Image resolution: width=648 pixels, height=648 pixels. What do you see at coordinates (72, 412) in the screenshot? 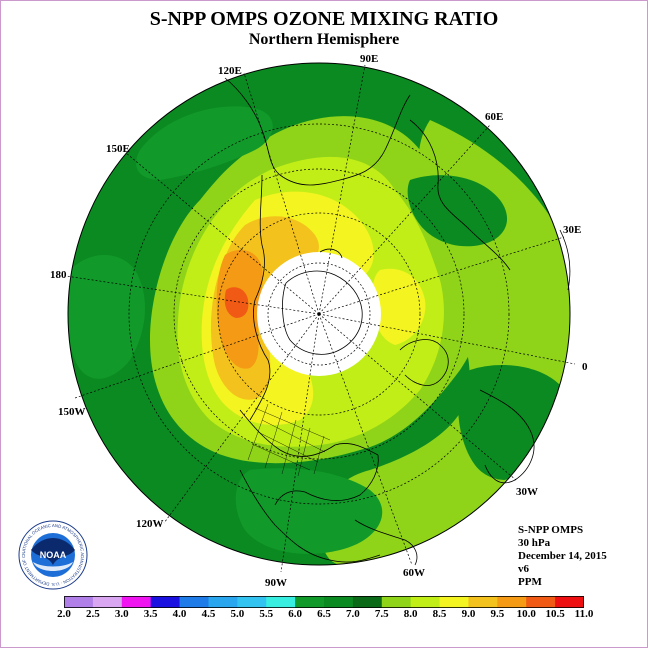
I see `lon-label-150w: 150W` at bounding box center [72, 412].